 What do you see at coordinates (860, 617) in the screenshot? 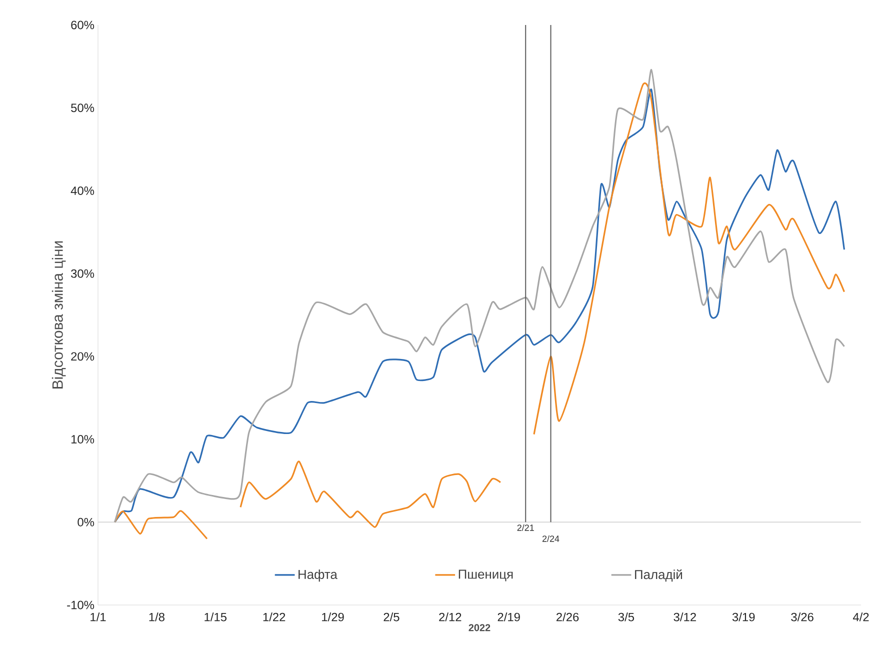
I see `x-tick-label: 4/2` at bounding box center [860, 617].